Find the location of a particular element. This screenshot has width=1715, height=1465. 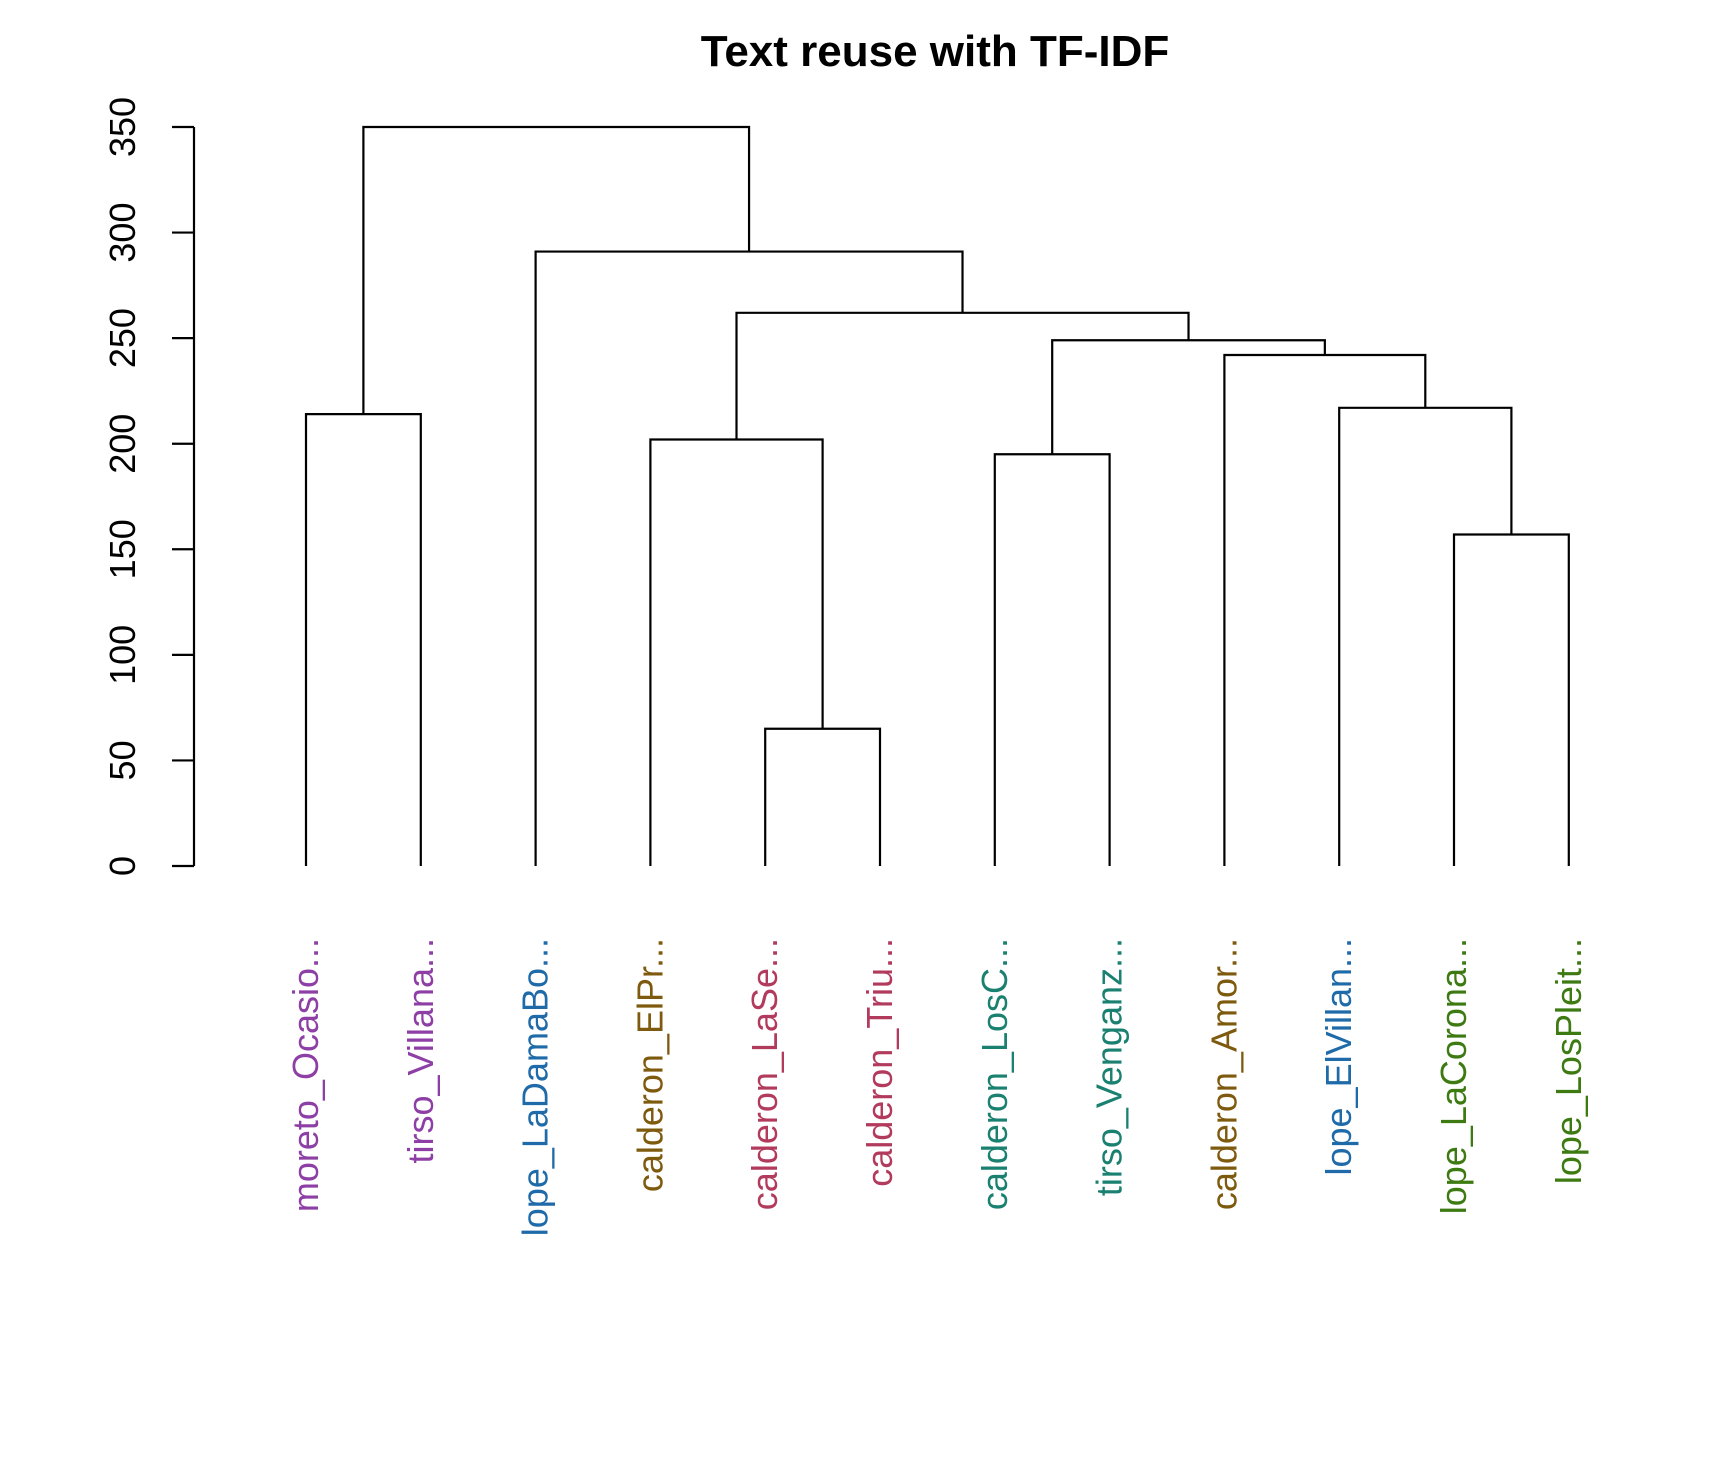

y-tick-label: 350 is located at coordinates (122, 127).